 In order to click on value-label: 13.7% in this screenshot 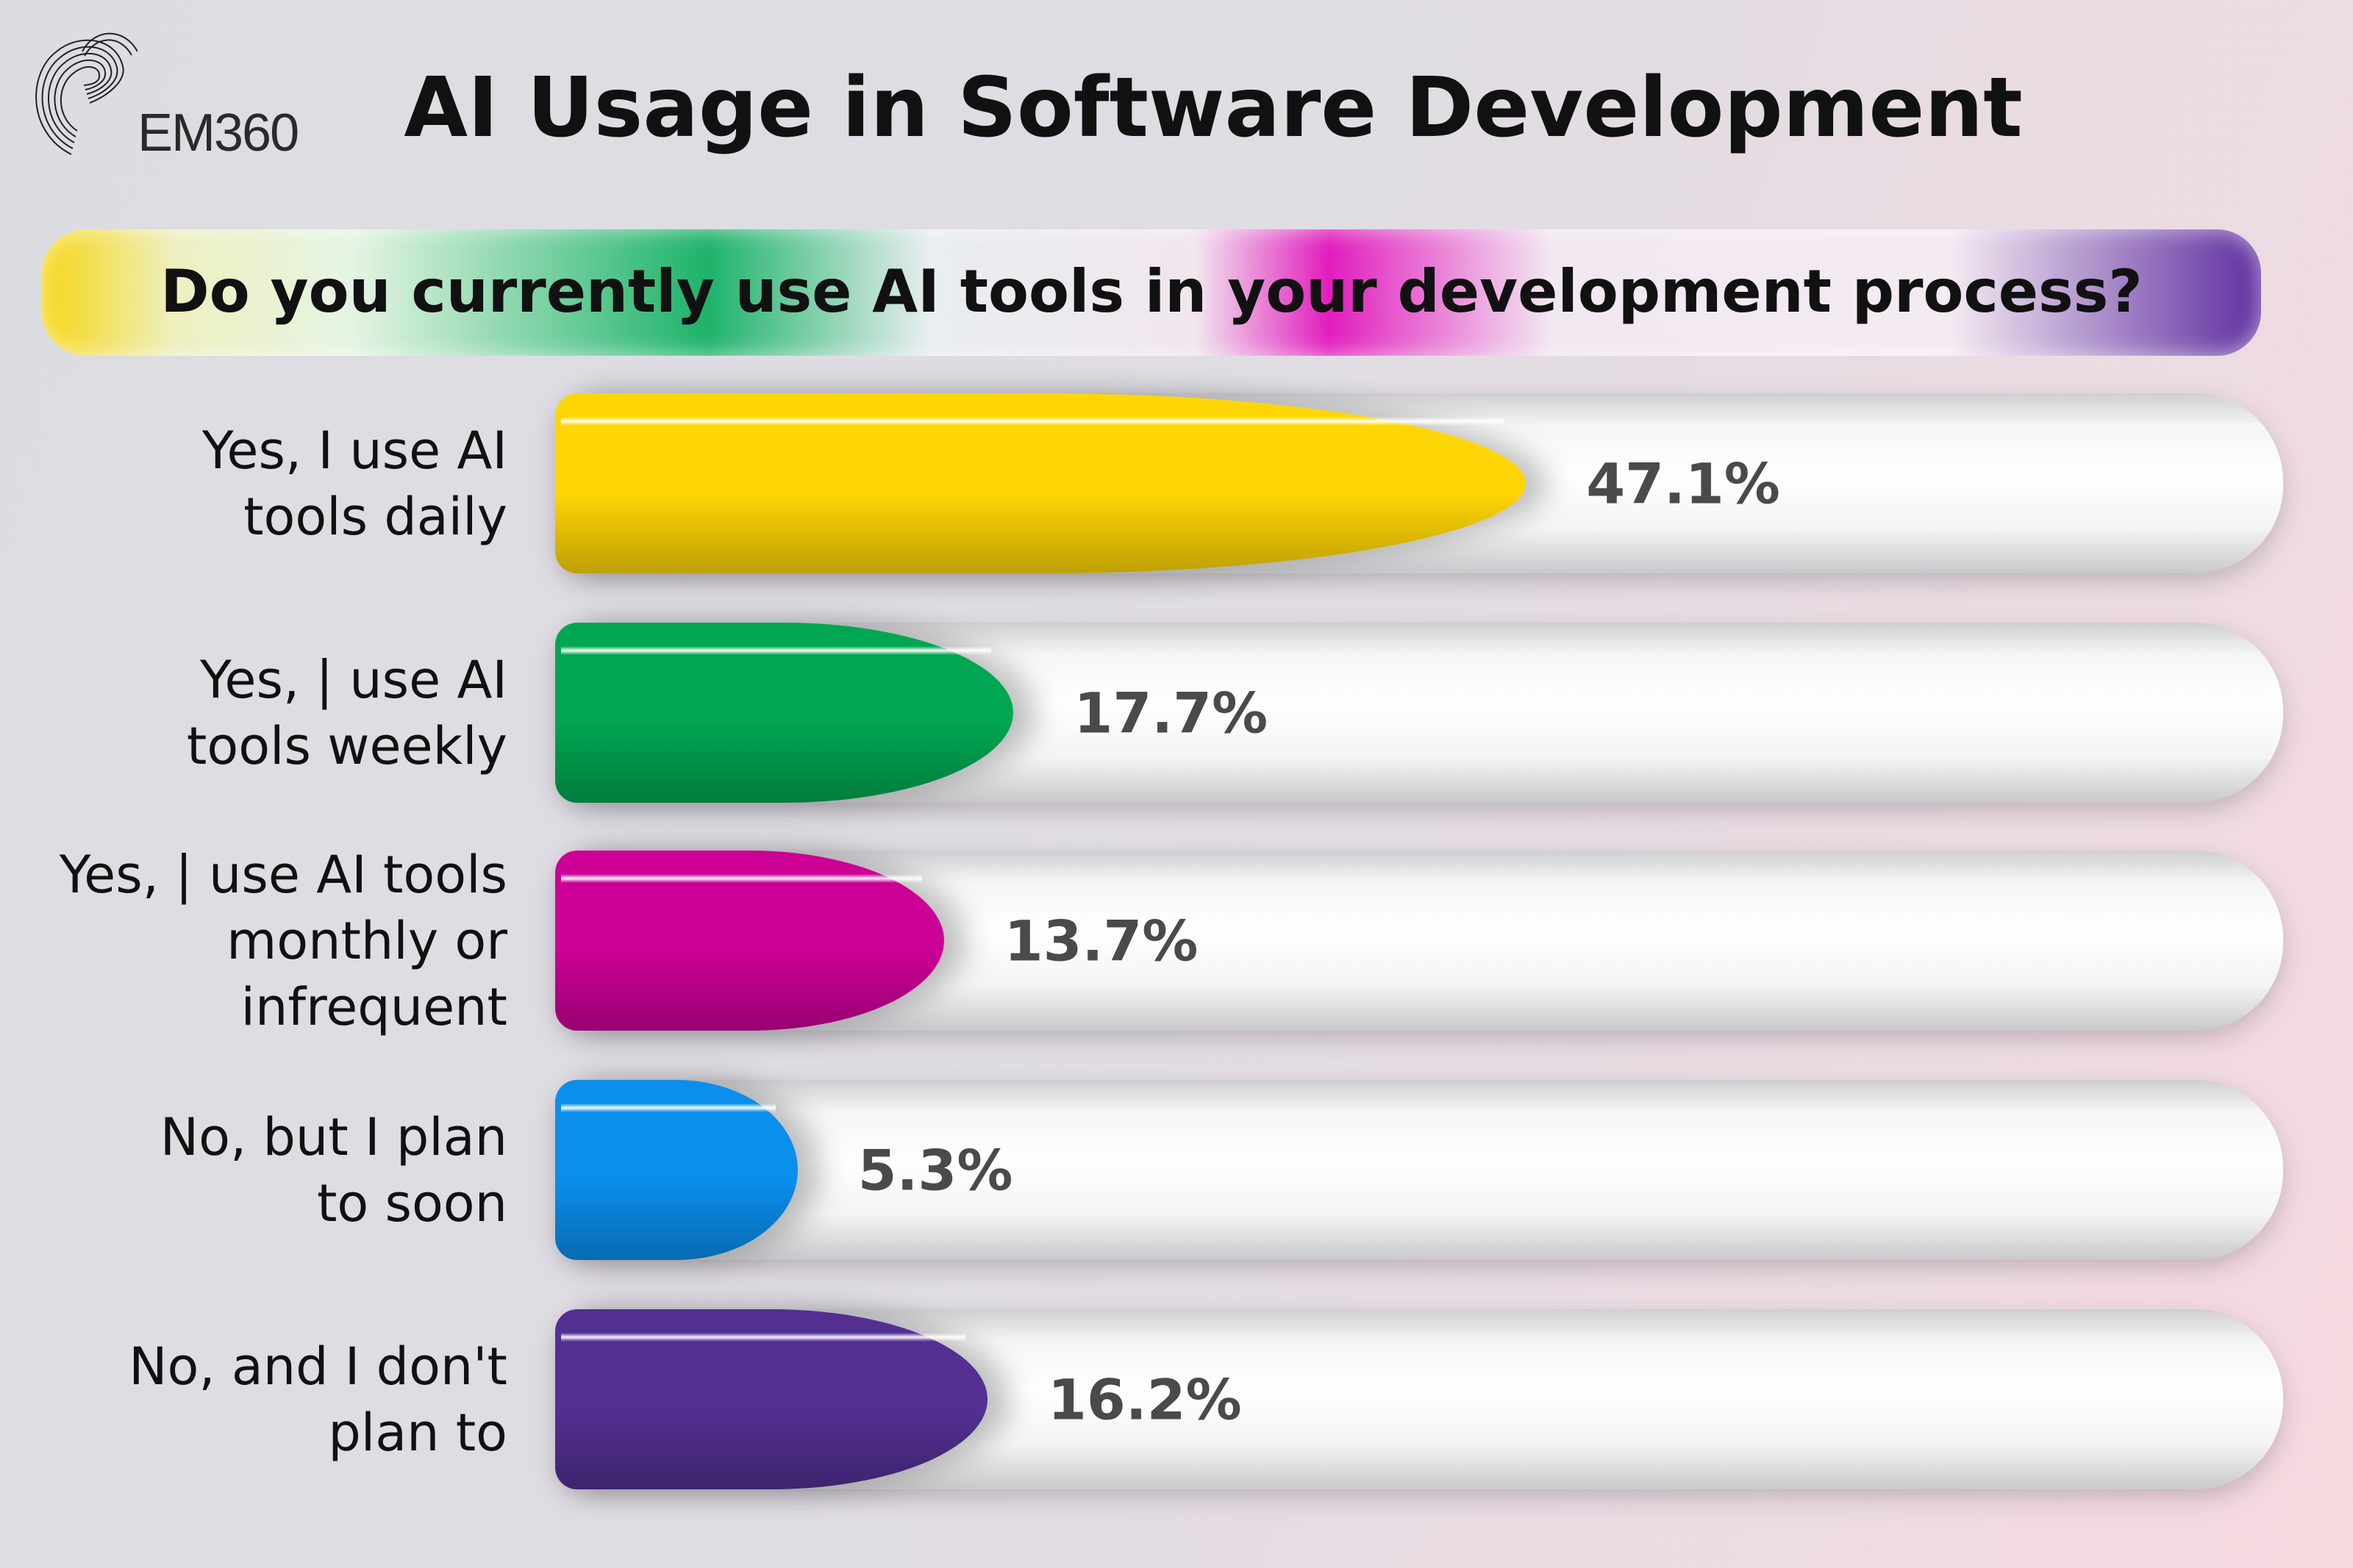, I will do `click(1101, 940)`.